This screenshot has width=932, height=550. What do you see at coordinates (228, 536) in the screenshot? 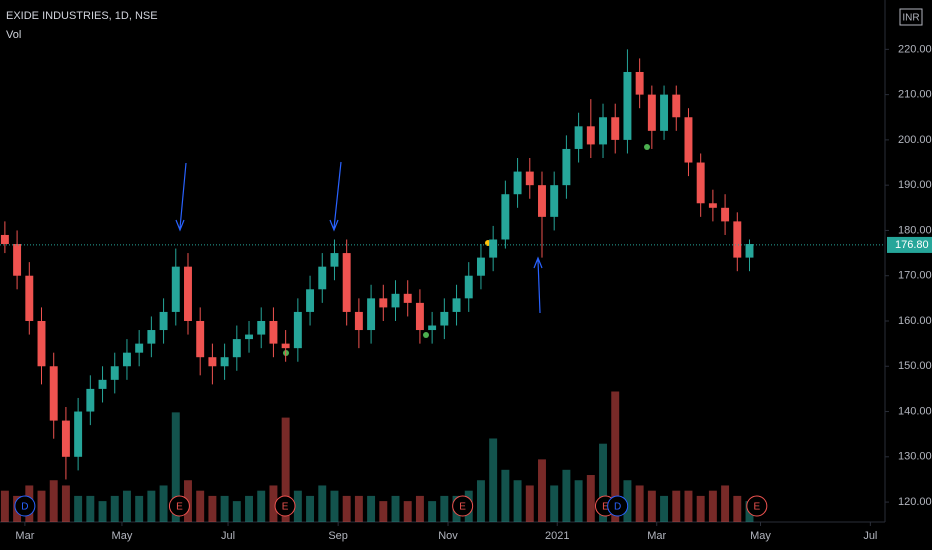
I see `x-tick-label: Jul` at bounding box center [228, 536].